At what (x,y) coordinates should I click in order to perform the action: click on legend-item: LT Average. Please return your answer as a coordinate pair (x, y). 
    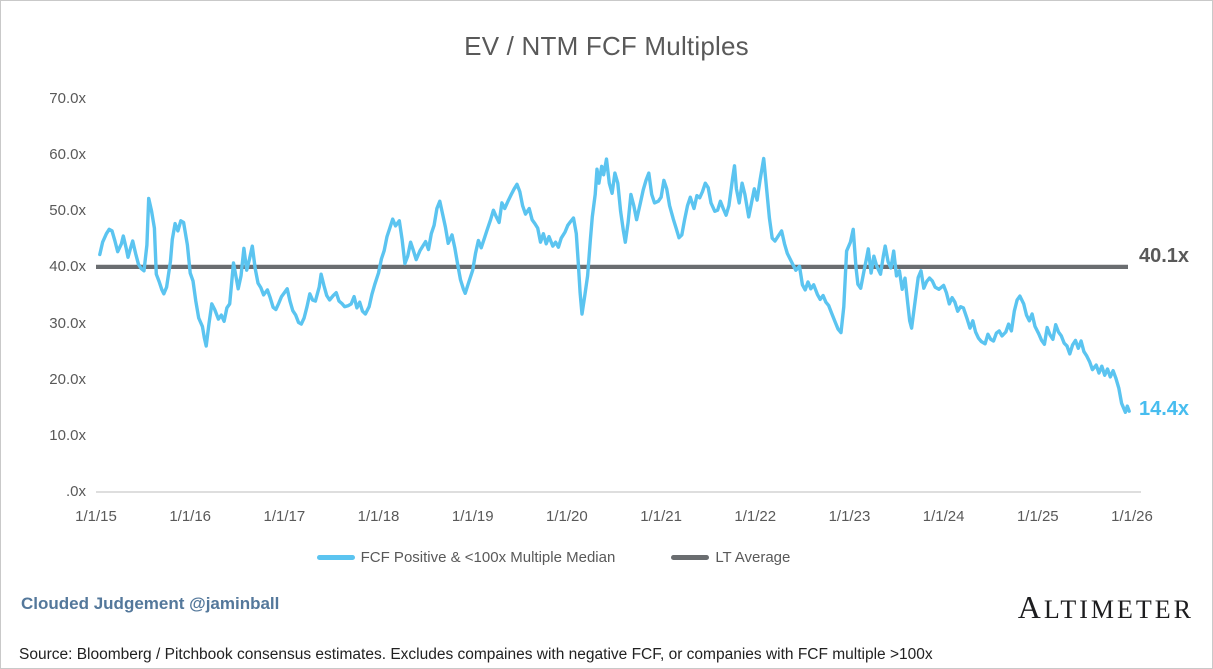
    Looking at the image, I should click on (730, 557).